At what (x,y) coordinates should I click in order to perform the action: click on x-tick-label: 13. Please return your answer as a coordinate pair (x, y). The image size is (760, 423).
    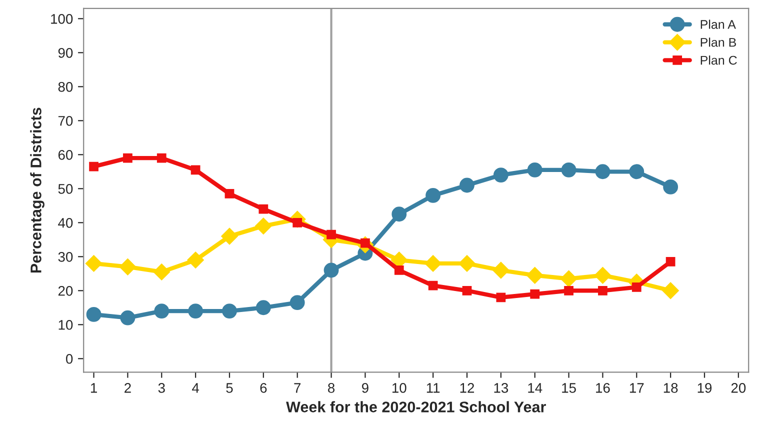
    Looking at the image, I should click on (501, 388).